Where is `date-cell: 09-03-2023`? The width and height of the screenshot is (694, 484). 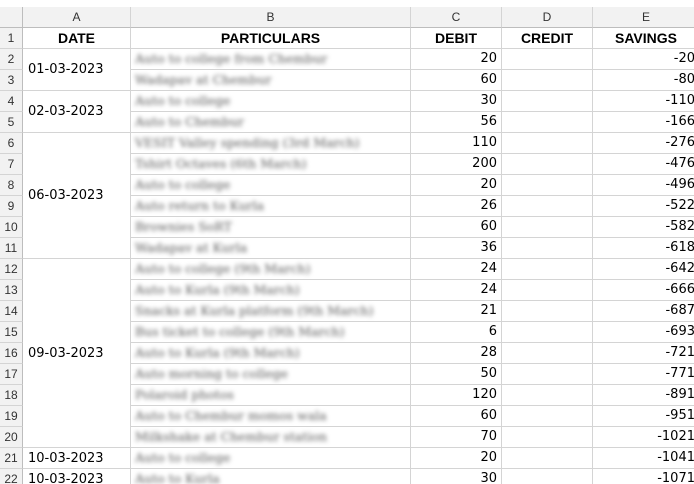 date-cell: 09-03-2023 is located at coordinates (77, 353).